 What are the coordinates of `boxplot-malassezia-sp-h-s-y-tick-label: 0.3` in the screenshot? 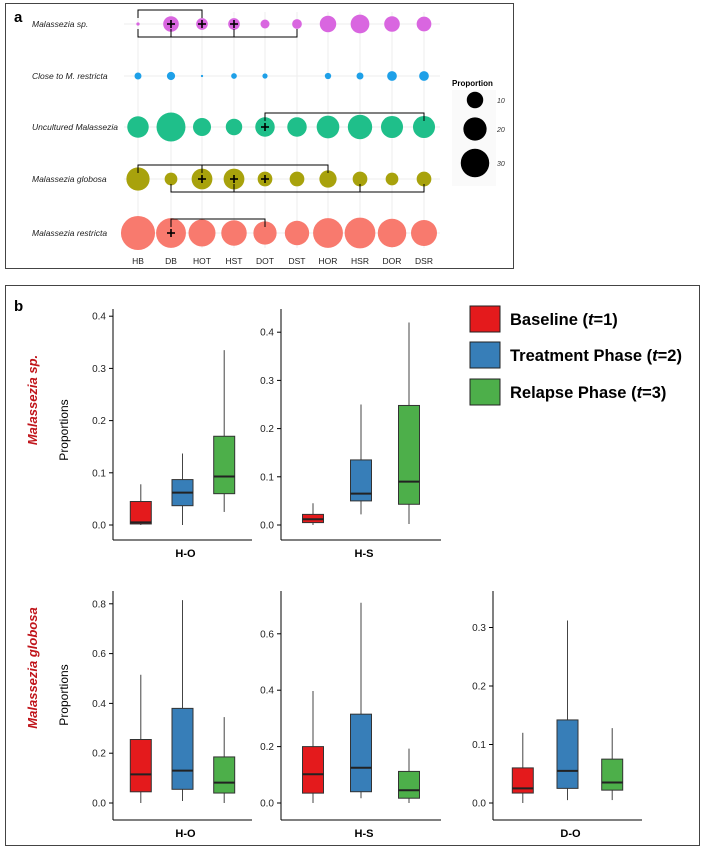 It's located at (267, 381).